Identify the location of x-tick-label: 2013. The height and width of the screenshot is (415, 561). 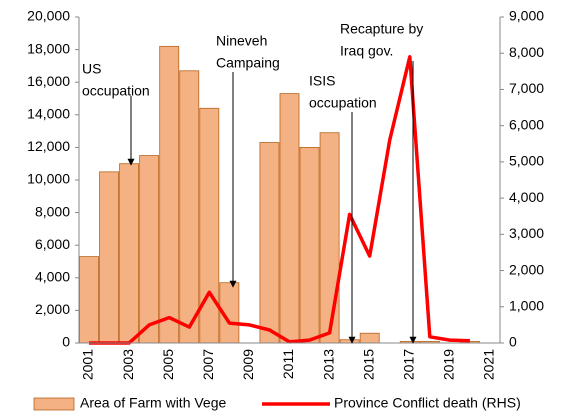
(328, 364).